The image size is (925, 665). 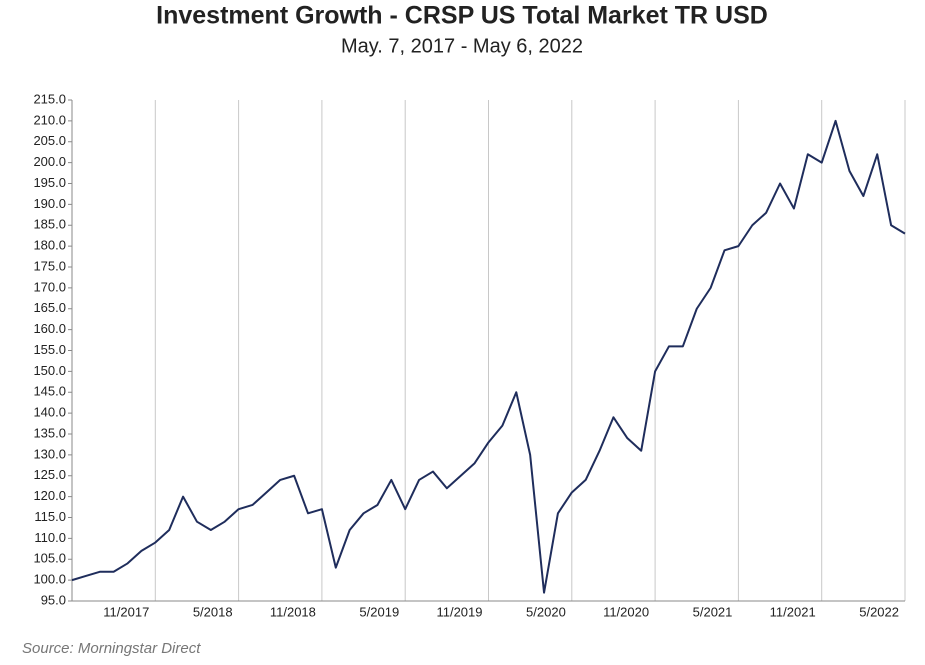 I want to click on y-tick-label: 175.0, so click(x=49, y=265).